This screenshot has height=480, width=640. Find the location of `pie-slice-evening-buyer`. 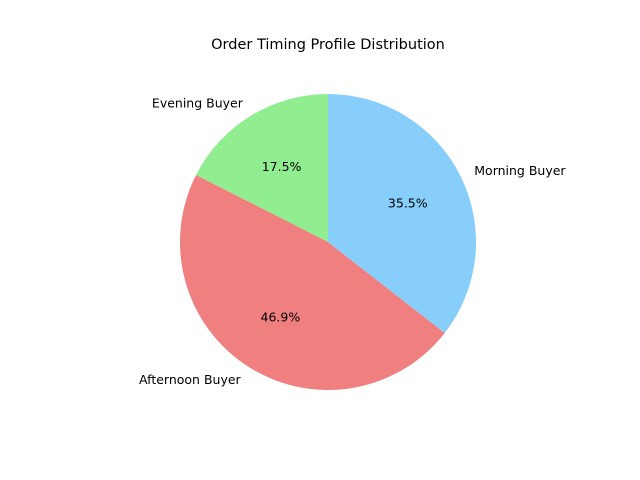

pie-slice-evening-buyer is located at coordinates (262, 168).